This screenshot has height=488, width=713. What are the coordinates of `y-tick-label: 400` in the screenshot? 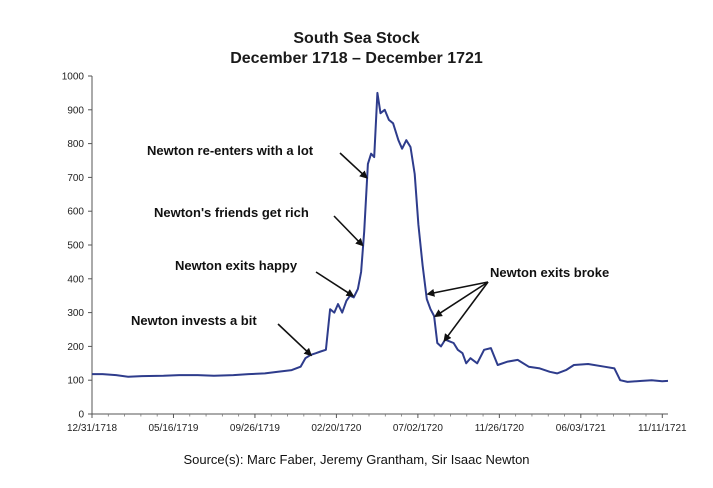 It's located at (75, 279).